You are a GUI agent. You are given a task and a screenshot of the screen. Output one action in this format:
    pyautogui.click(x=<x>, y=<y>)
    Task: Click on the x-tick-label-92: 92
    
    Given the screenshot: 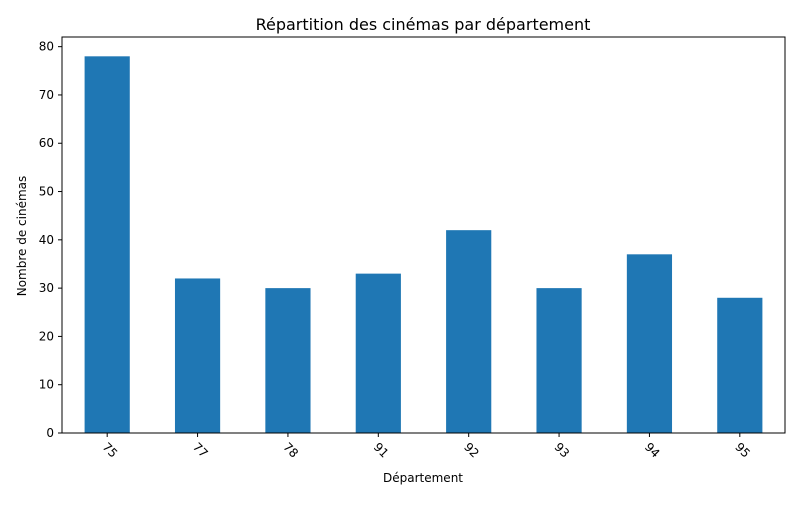 What is the action you would take?
    pyautogui.click(x=471, y=450)
    